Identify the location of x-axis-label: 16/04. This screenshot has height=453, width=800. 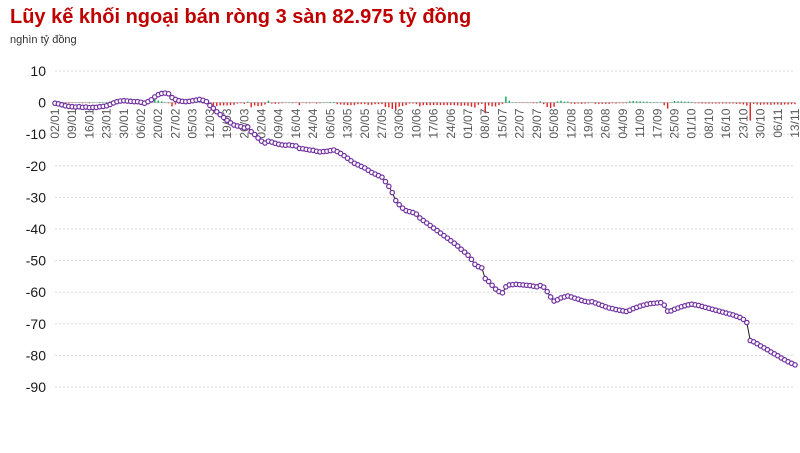
(296, 123).